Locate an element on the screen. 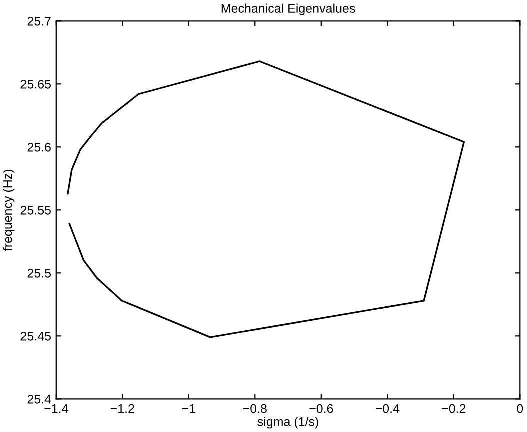  y-tick-label: 25.7 is located at coordinates (39, 21).